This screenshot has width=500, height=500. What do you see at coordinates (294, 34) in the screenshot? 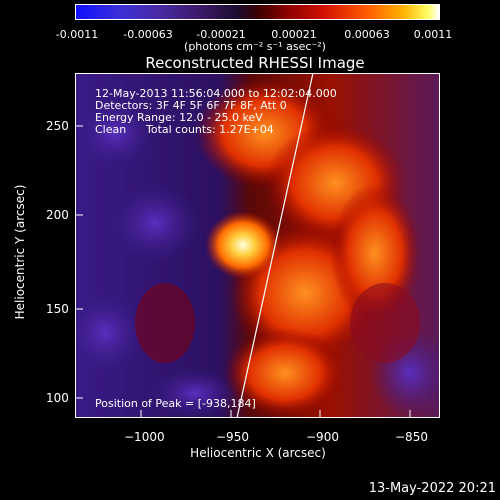
I see `colorbar-tick-label: 0.00021` at bounding box center [294, 34].